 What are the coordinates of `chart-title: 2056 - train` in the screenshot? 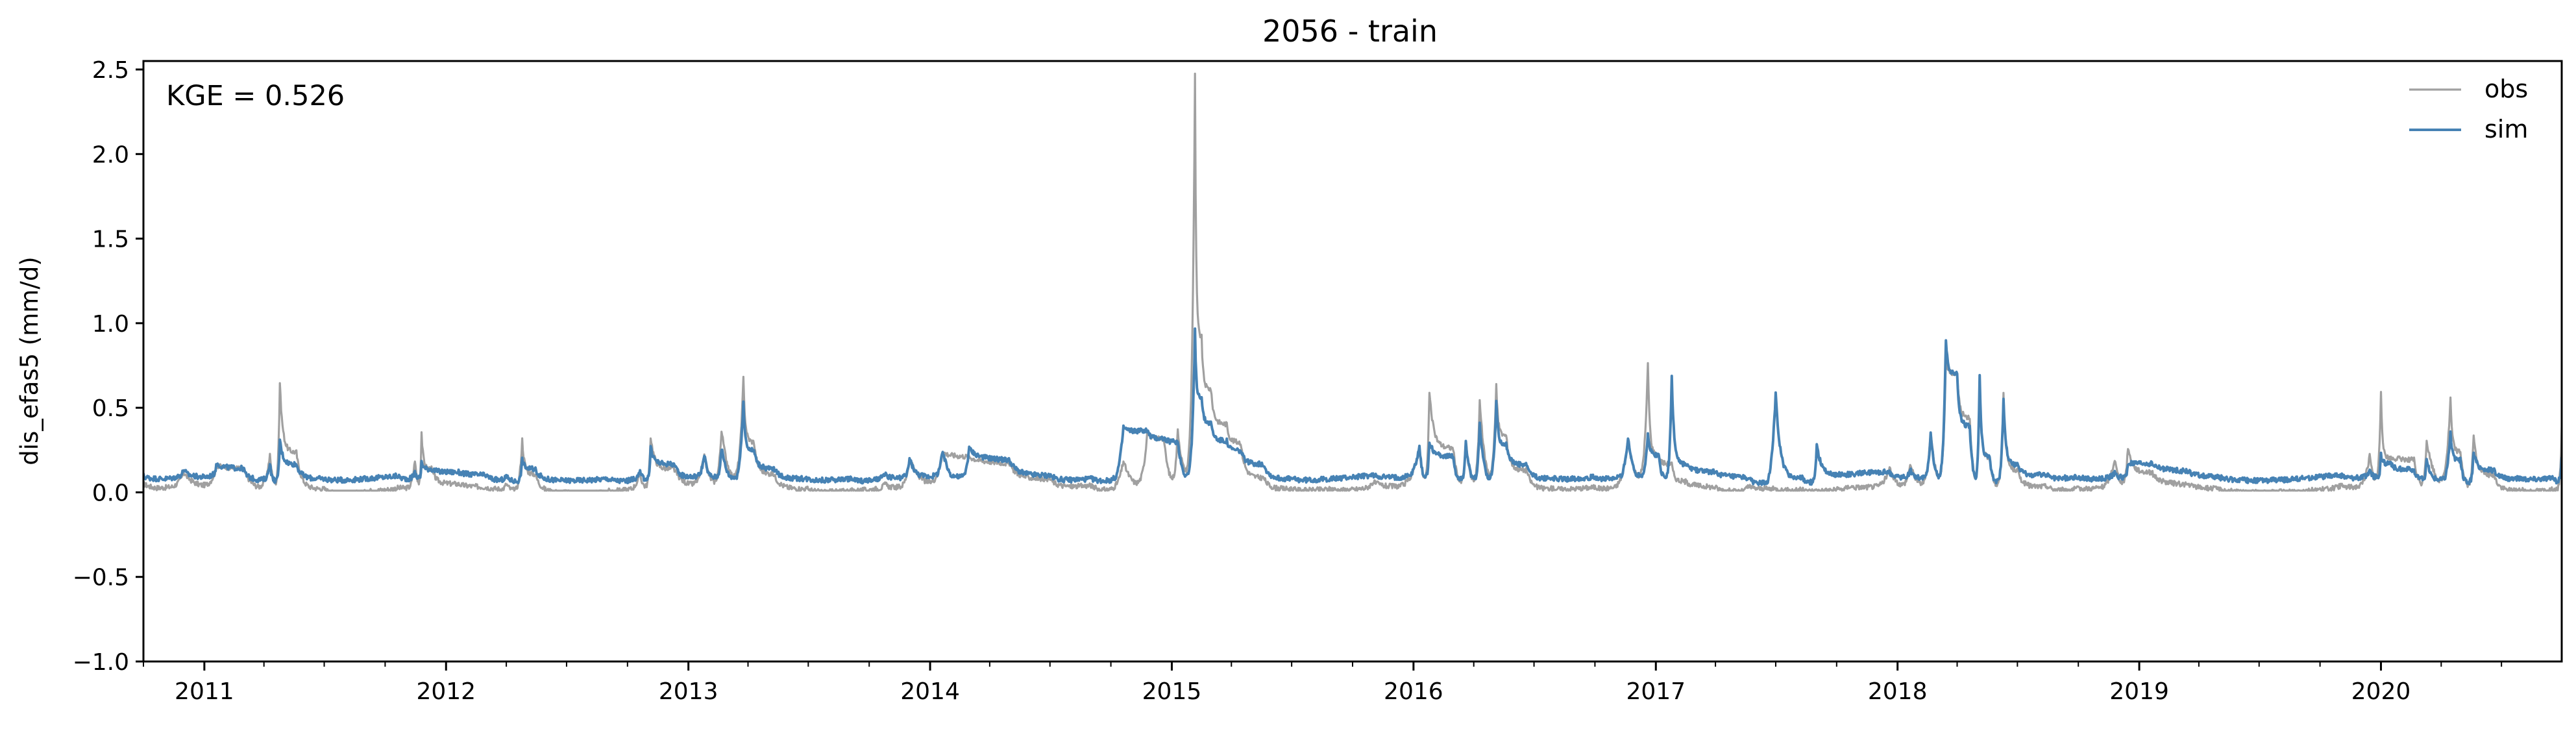 It's located at (1350, 31).